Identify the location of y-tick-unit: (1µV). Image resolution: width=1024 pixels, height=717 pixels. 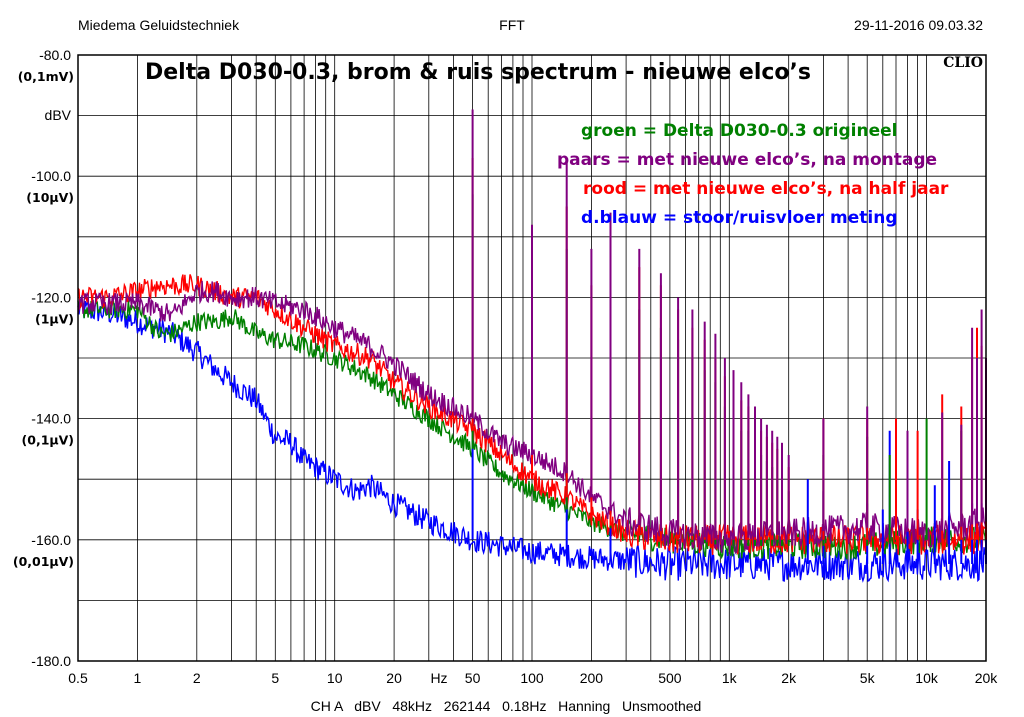
(54, 318).